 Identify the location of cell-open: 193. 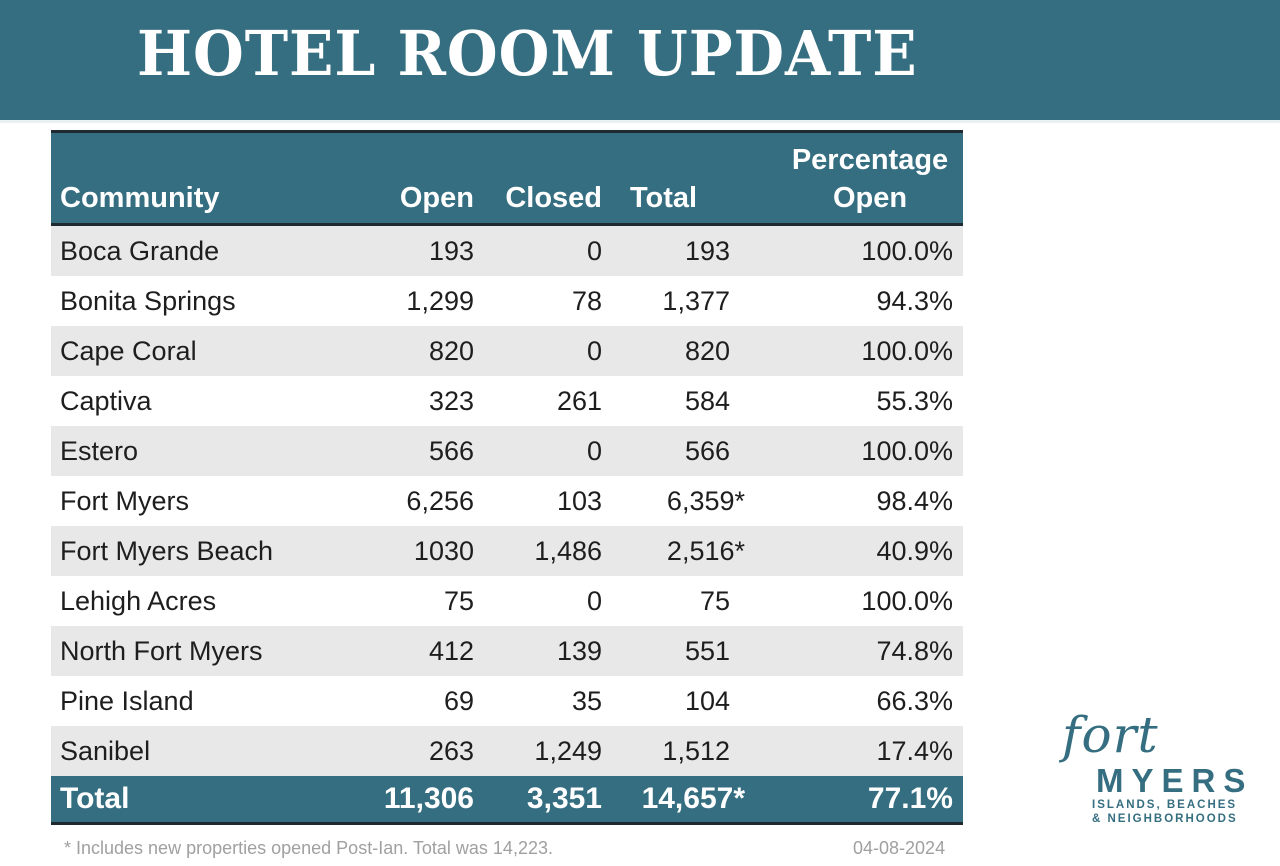
(451, 250).